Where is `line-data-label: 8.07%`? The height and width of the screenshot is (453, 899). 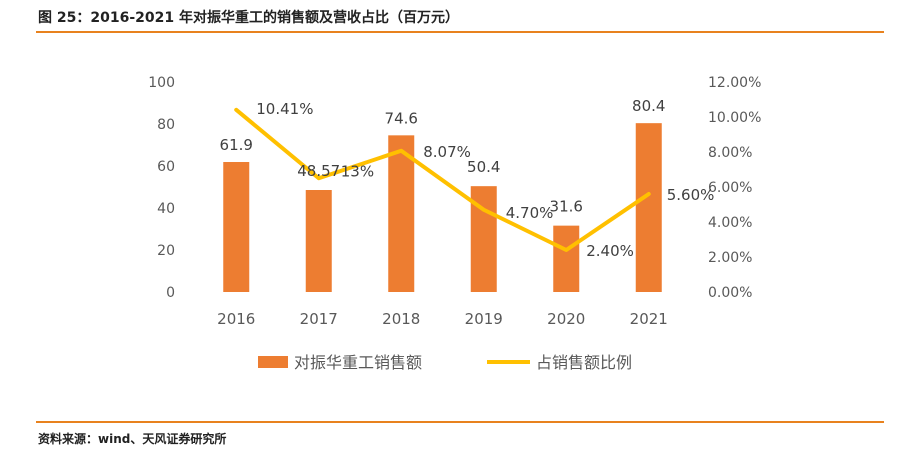 line-data-label: 8.07% is located at coordinates (447, 152).